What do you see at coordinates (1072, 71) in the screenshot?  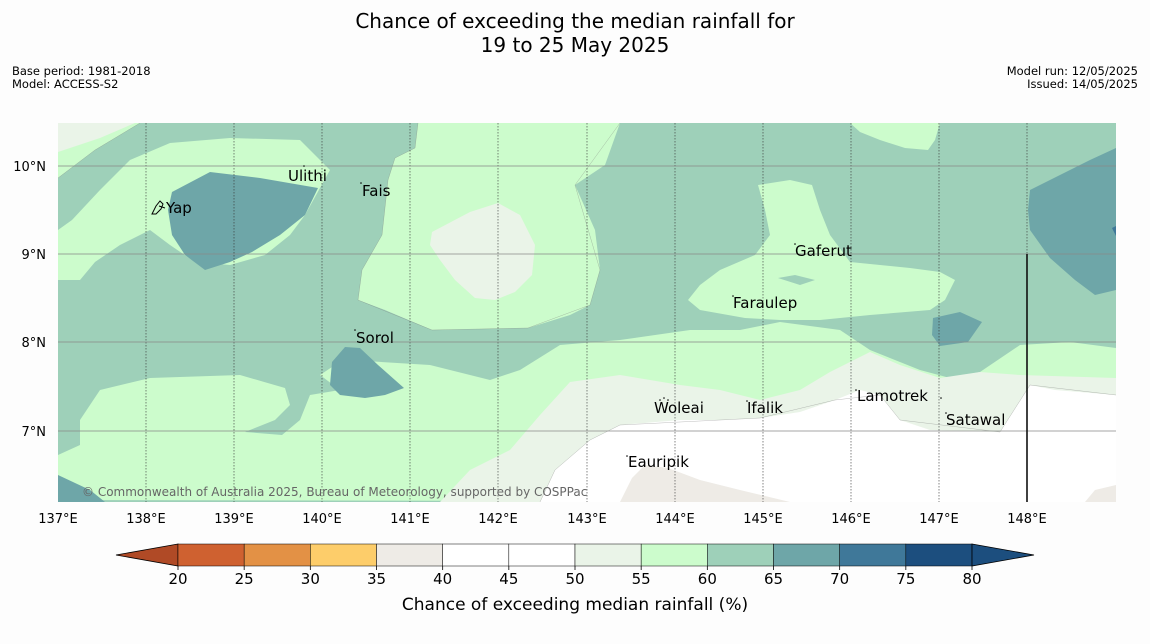 I see `model-run: Model run: 12/05/2025` at bounding box center [1072, 71].